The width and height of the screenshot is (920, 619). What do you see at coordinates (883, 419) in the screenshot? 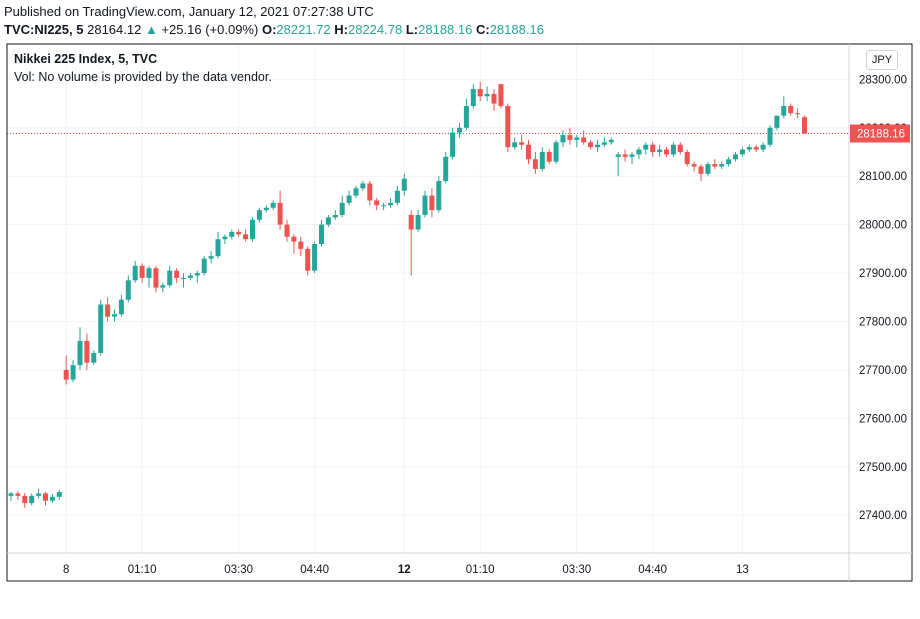
I see `y-tick-label: 27600.00` at bounding box center [883, 419].